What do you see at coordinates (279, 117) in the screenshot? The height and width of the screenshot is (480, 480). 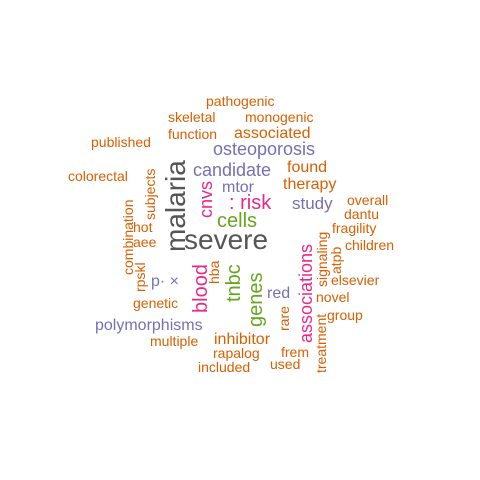 I see `word-monogenic: monogenic` at bounding box center [279, 117].